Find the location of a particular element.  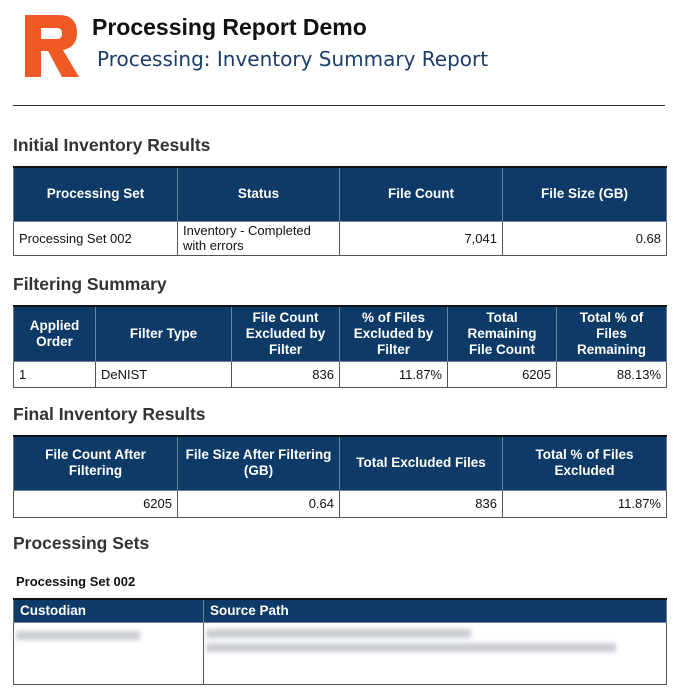

data-table: Custodian Source Path is located at coordinates (340, 641).